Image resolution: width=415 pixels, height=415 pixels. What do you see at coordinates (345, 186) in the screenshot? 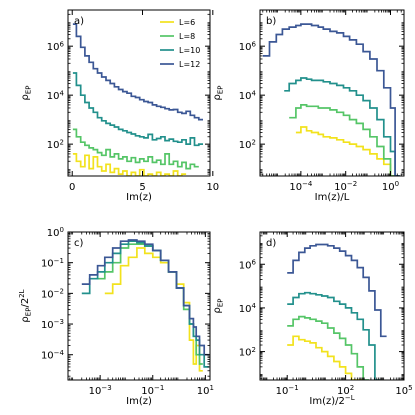
I see `x-tick-label: 10−2​` at bounding box center [345, 186].